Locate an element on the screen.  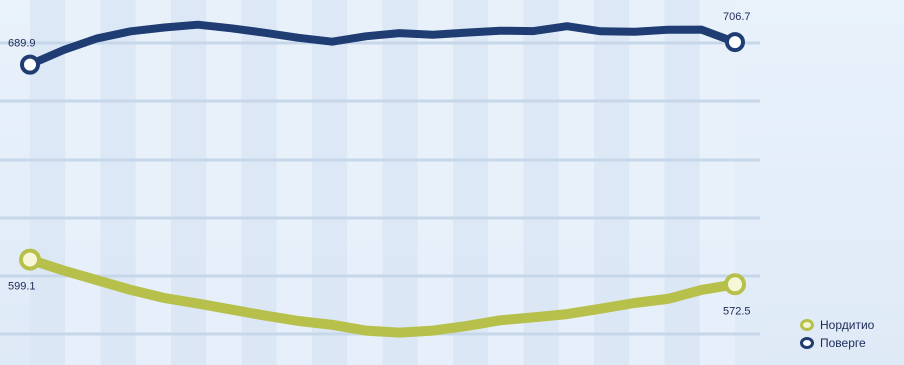
data-label: 572.5 is located at coordinates (737, 311).